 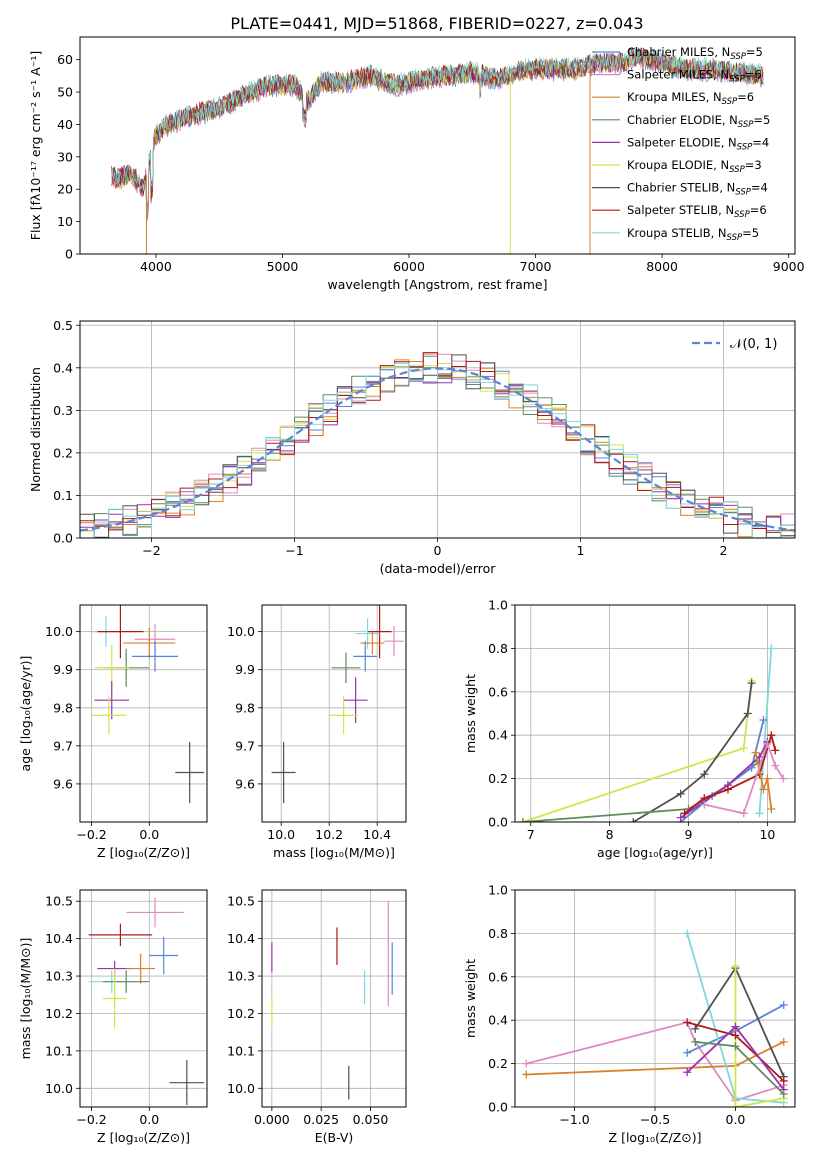 I want to click on gaussian-curve, so click(x=437, y=449).